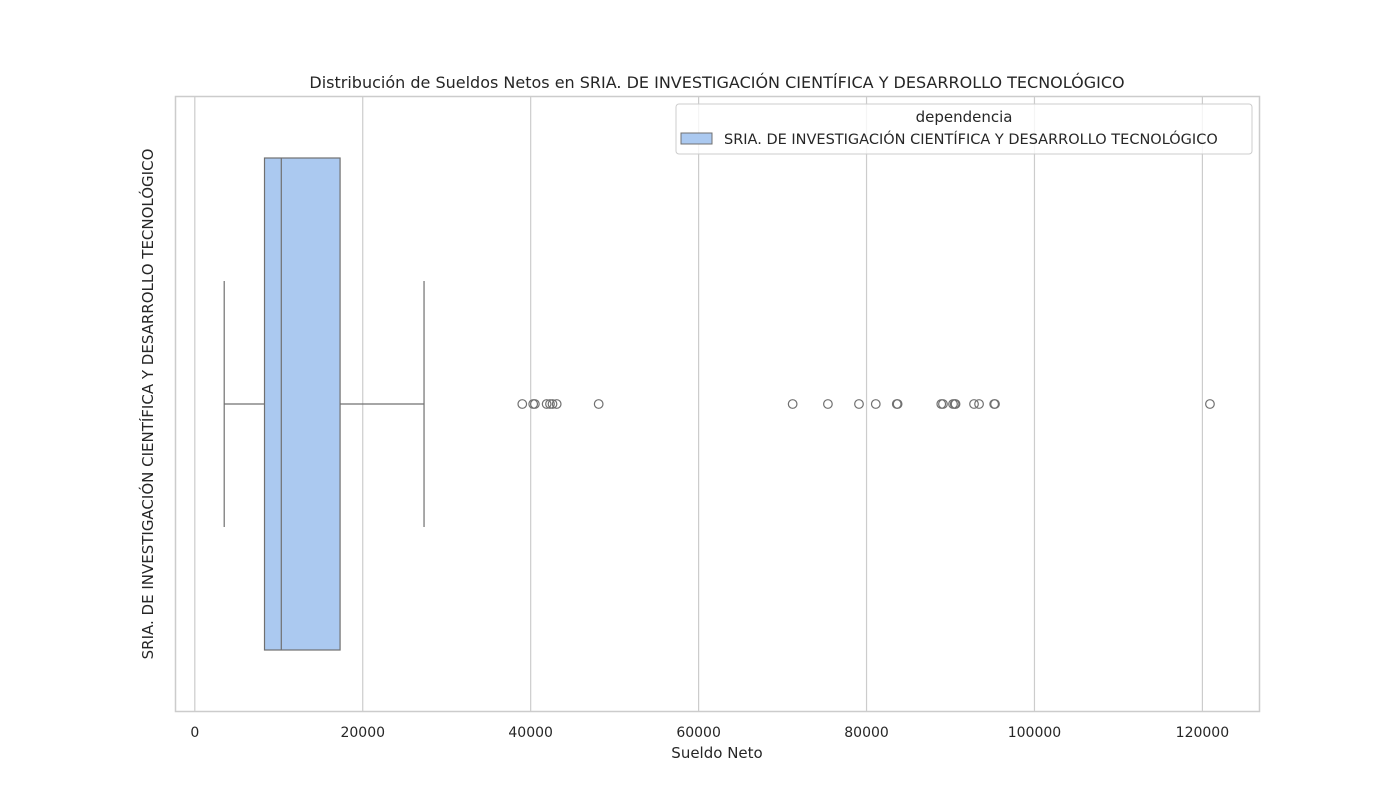  What do you see at coordinates (964, 117) in the screenshot?
I see `legend-title: dependencia` at bounding box center [964, 117].